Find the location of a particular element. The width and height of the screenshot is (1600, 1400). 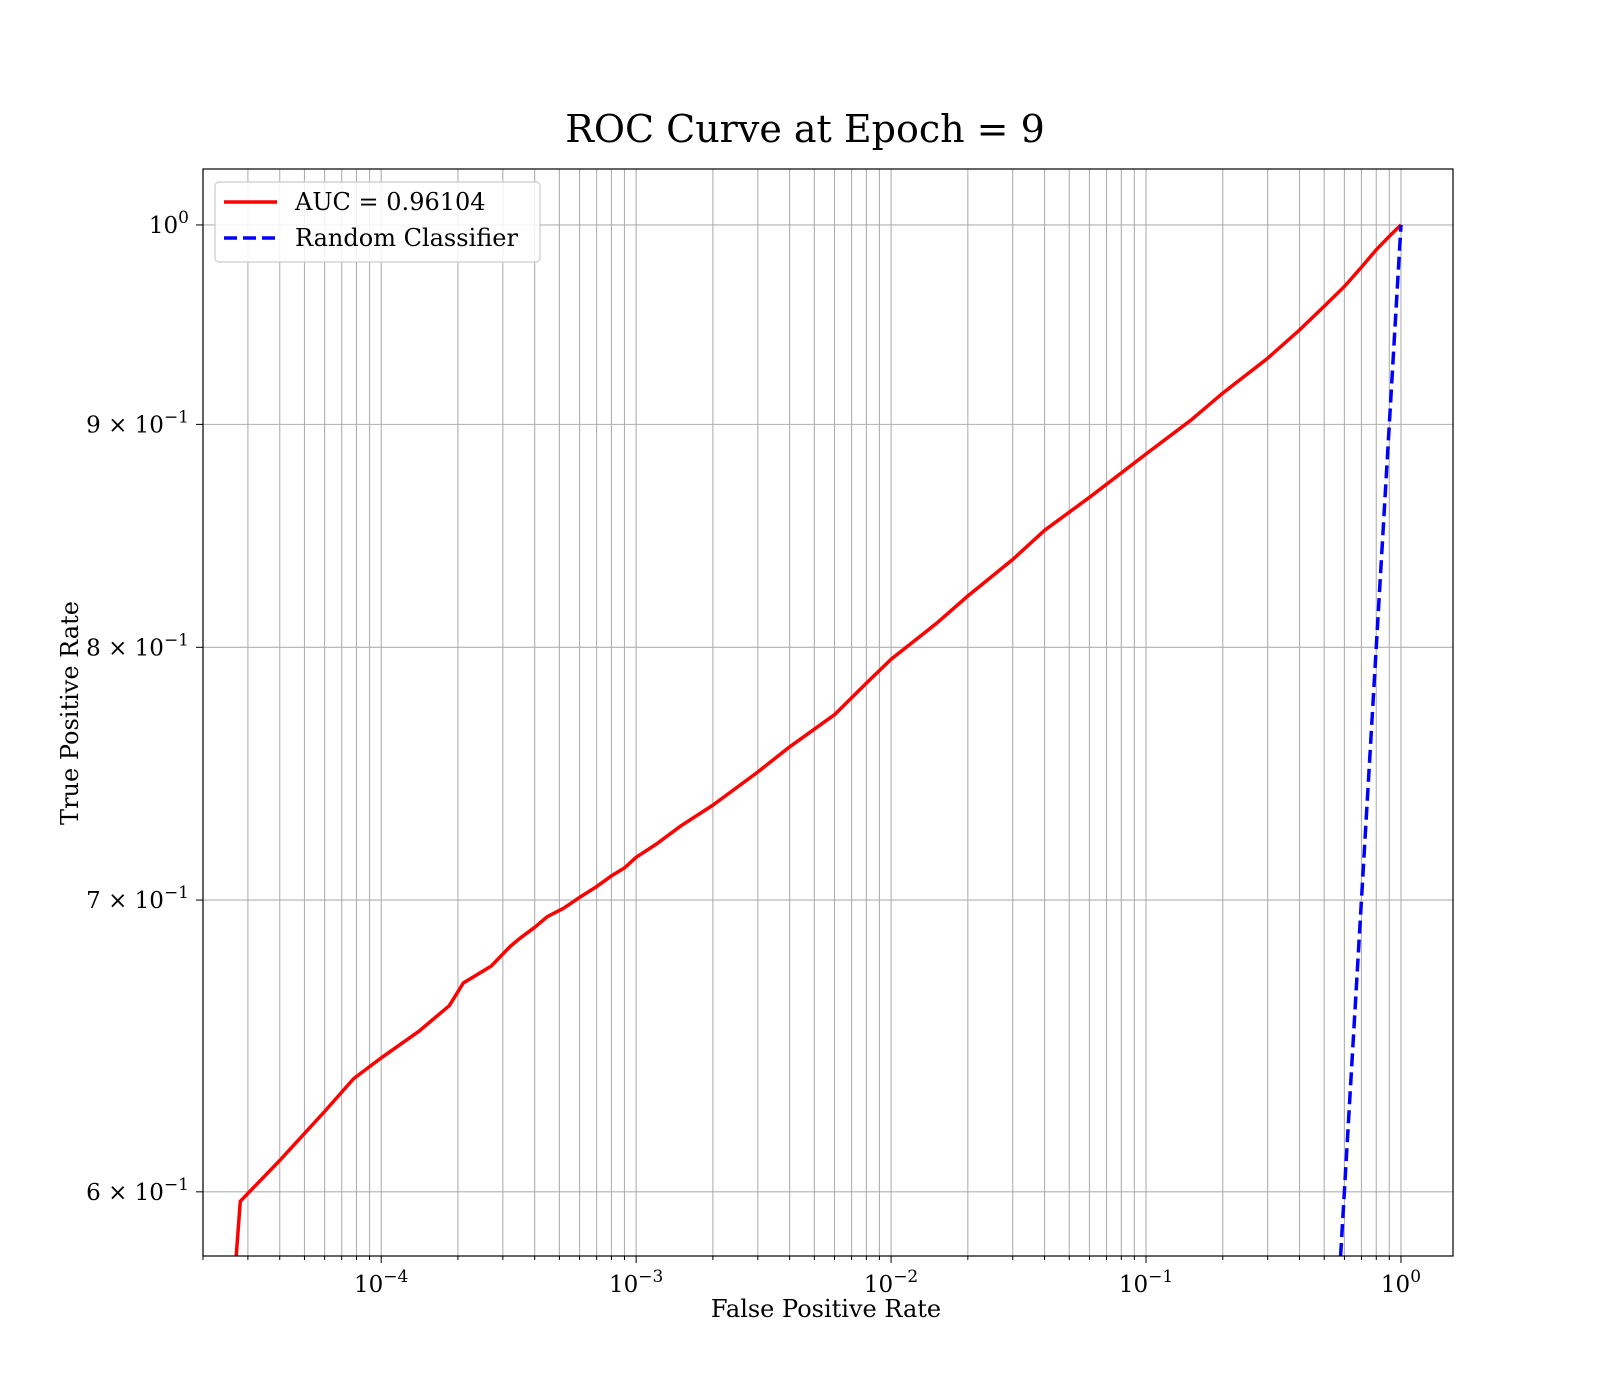

legend: AUC = 0.96104 Random Classifier is located at coordinates (377, 222).